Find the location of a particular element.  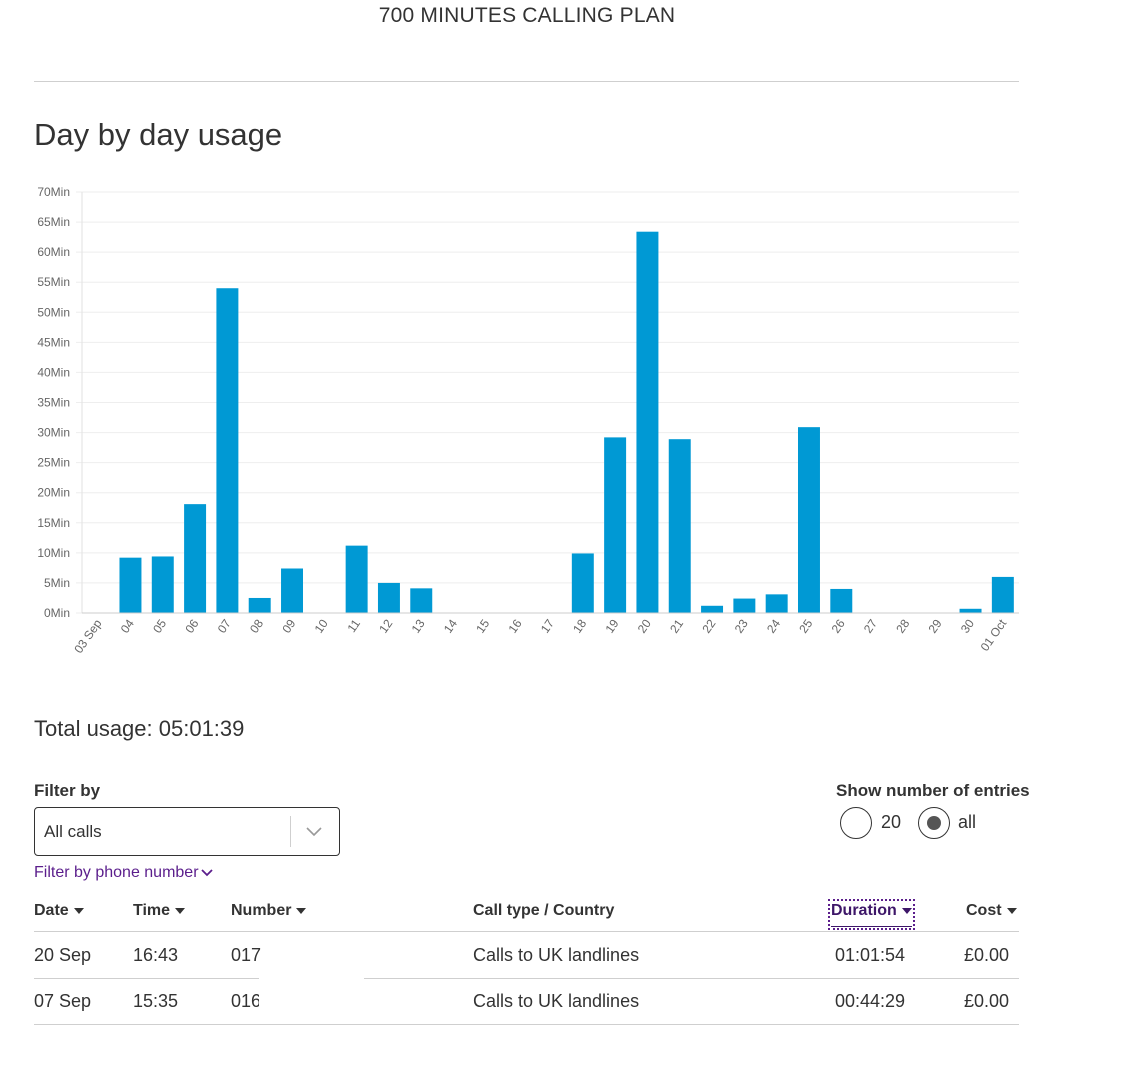

y-tick-label: 5Min is located at coordinates (57, 583).